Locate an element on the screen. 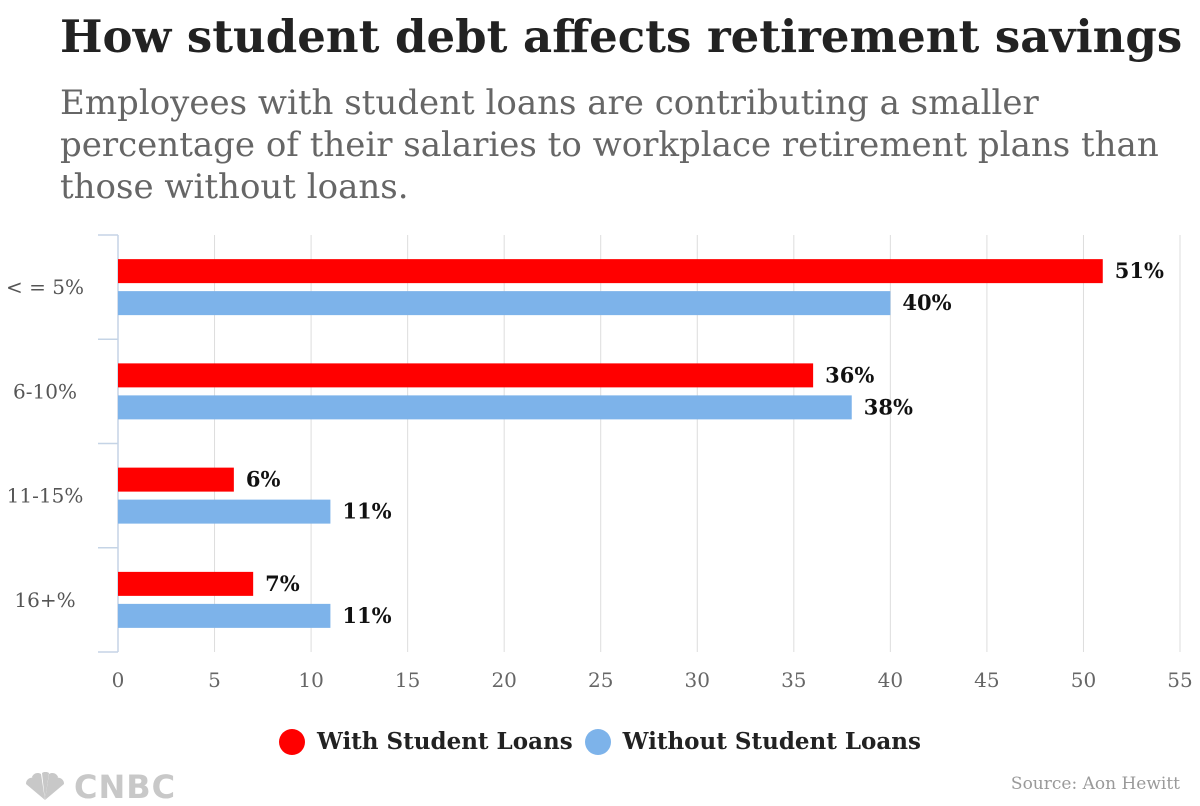  cnbc-logo: CNBC is located at coordinates (99, 787).